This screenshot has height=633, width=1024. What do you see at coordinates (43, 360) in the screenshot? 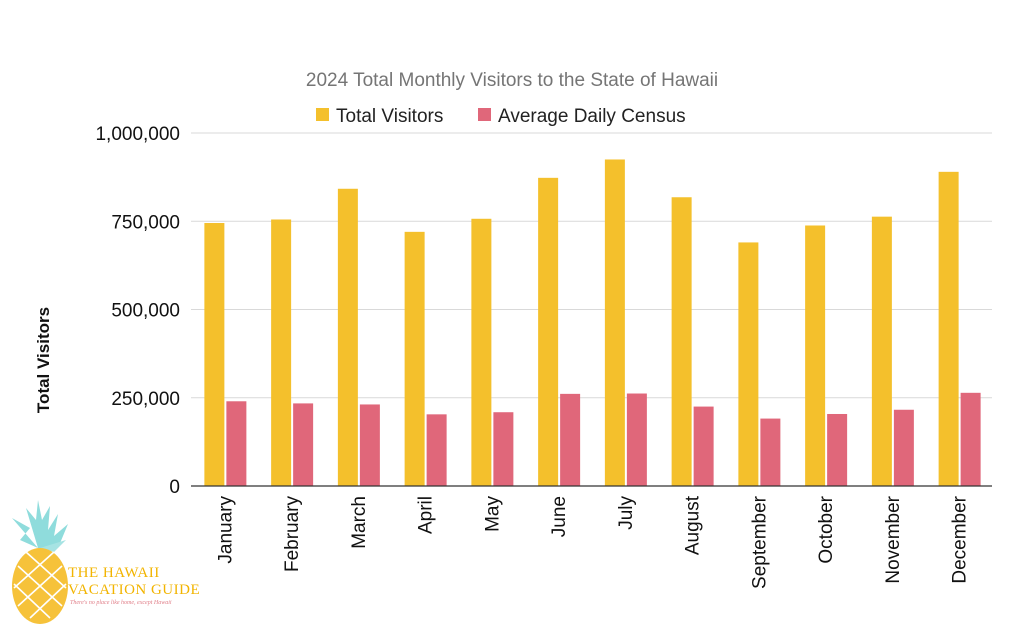
I see `y-axis-label: Total Visitors` at bounding box center [43, 360].